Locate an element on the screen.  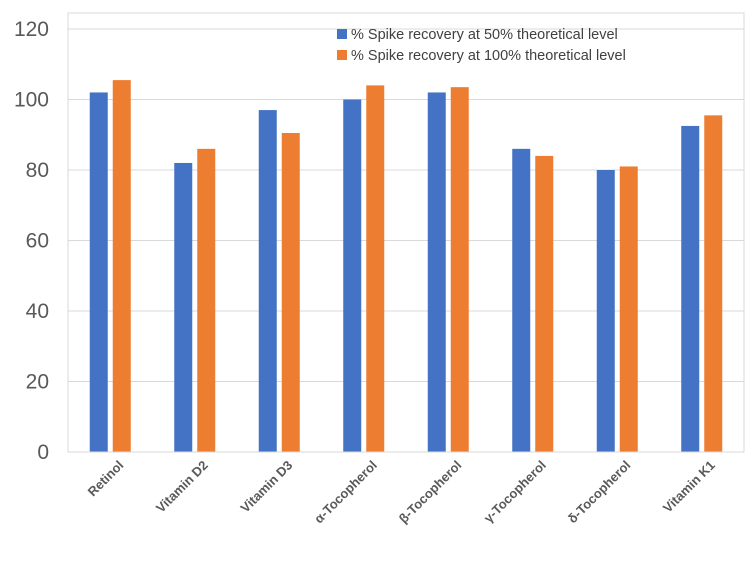
x-tick-label: α-Tocopherol is located at coordinates (345, 492).